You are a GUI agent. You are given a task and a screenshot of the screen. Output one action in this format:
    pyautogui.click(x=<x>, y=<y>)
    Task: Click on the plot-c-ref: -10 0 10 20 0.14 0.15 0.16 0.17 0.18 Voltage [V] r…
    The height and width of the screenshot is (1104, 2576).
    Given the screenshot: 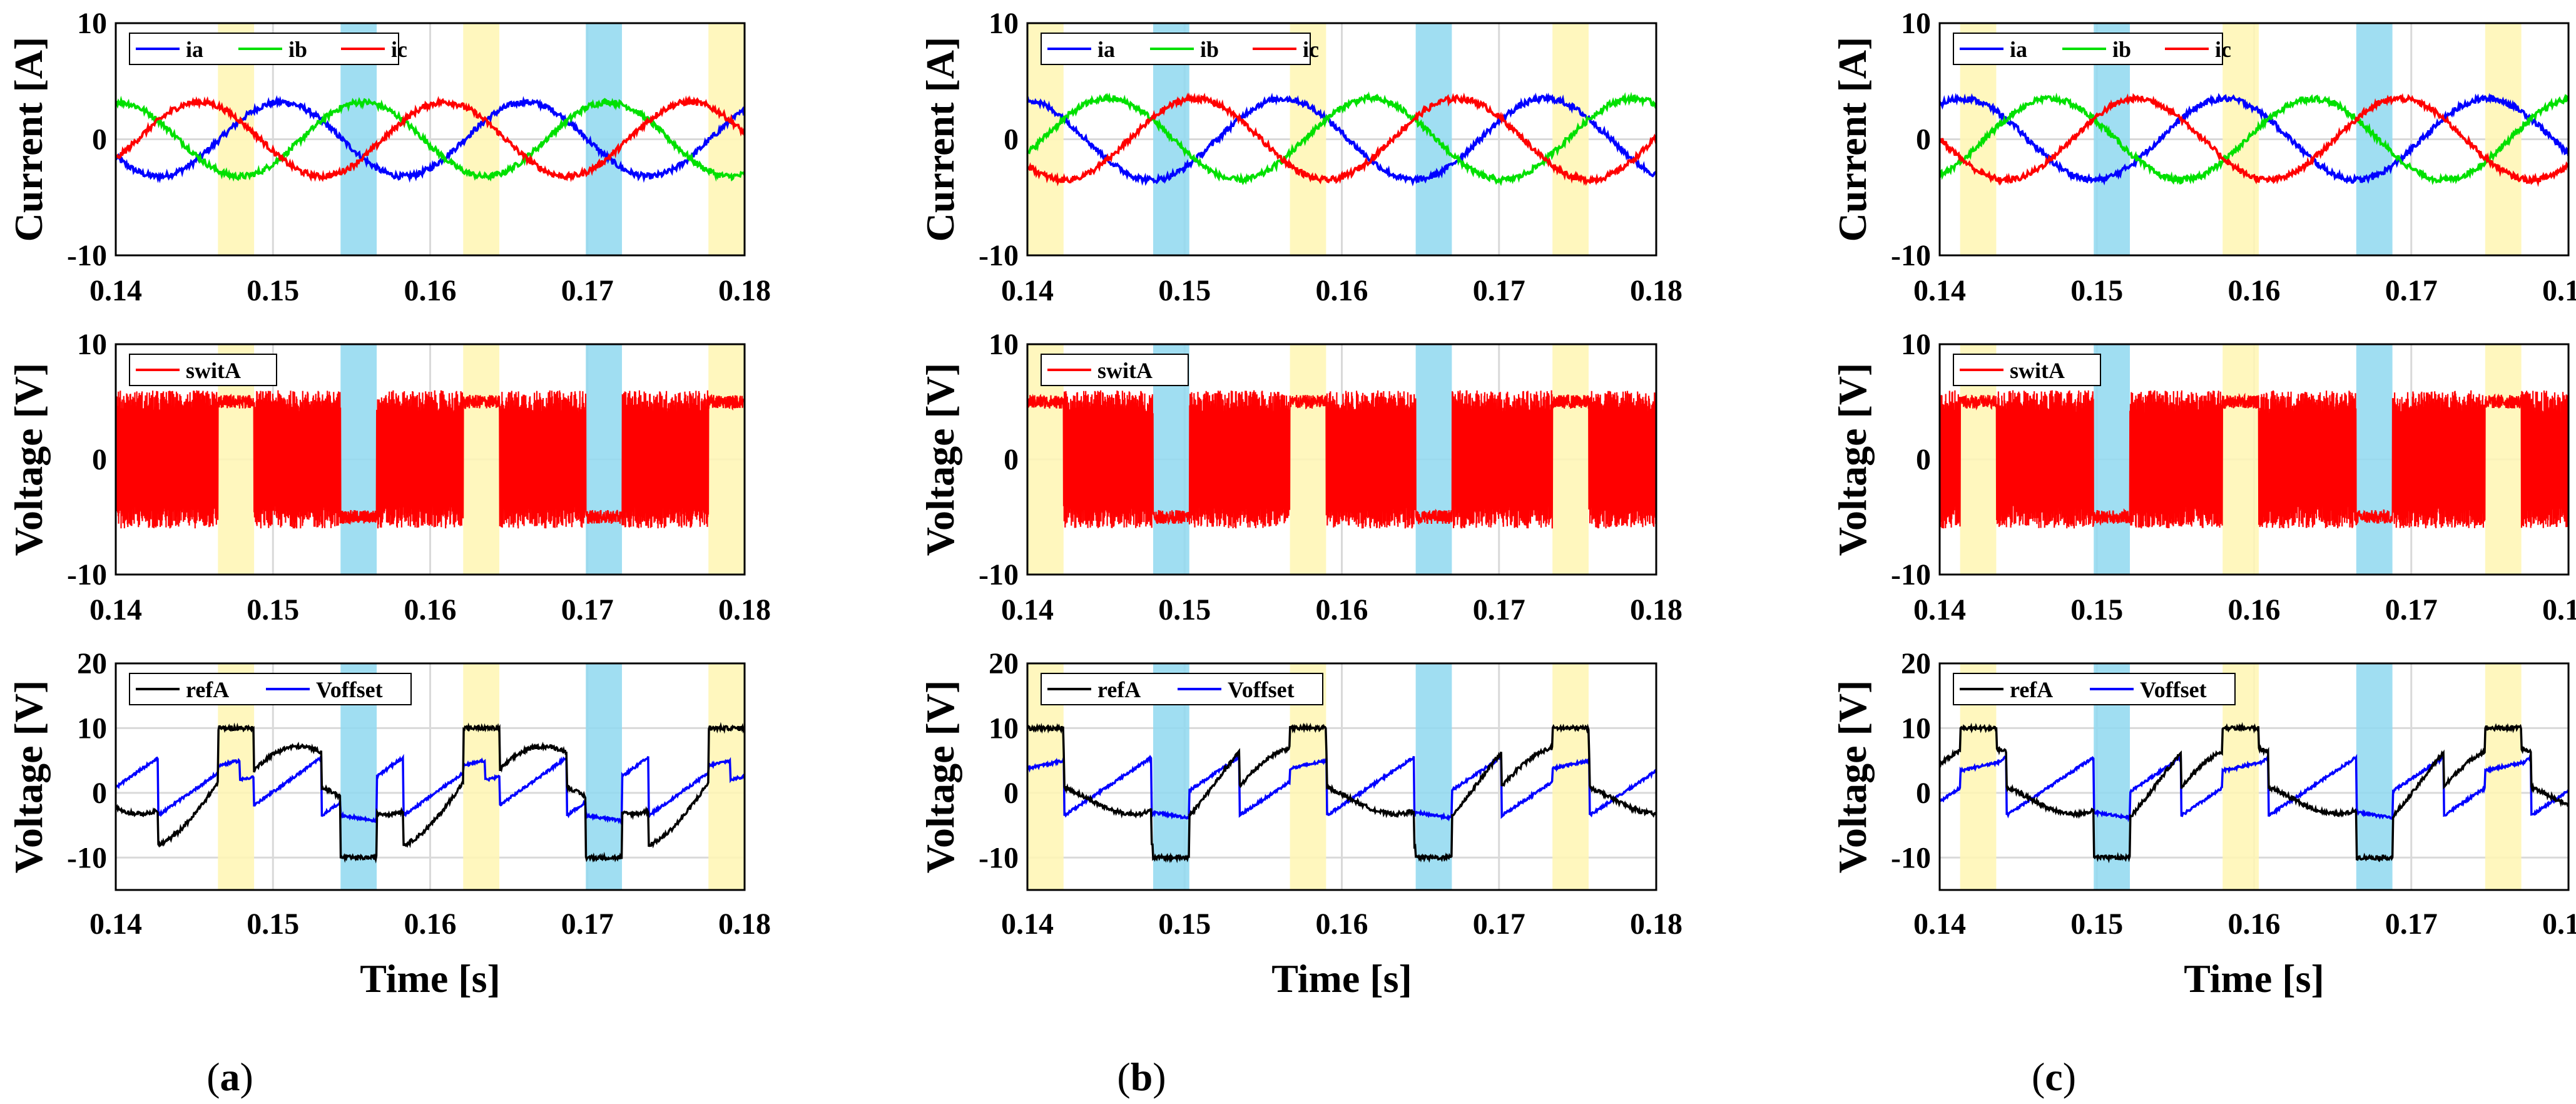 What is the action you would take?
    pyautogui.click(x=2203, y=794)
    